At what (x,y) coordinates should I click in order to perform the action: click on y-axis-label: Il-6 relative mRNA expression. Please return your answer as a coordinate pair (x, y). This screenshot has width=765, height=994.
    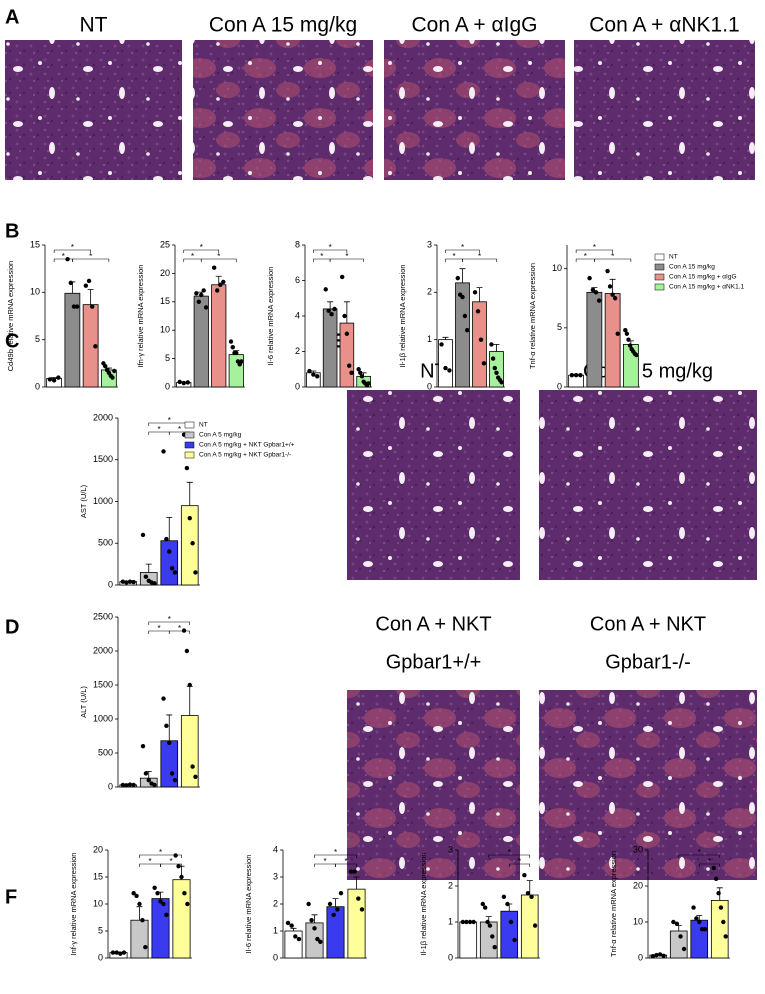
    Looking at the image, I should click on (270, 316).